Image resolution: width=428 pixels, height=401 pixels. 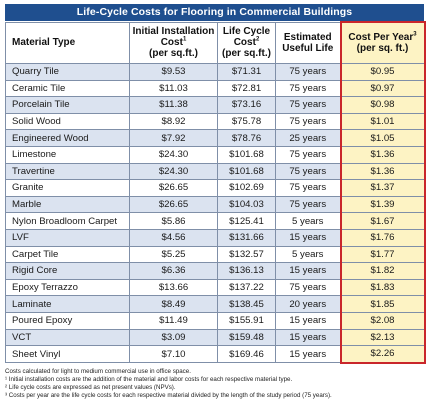 What do you see at coordinates (67, 72) in the screenshot?
I see `cell-material: Quarry Tile` at bounding box center [67, 72].